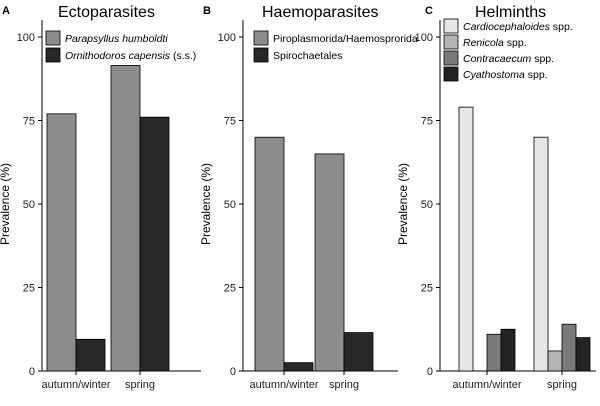 Image resolution: width=600 pixels, height=406 pixels. Describe the element at coordinates (518, 27) in the screenshot. I see `legend-label: Cardiocephaloides spp.` at that location.